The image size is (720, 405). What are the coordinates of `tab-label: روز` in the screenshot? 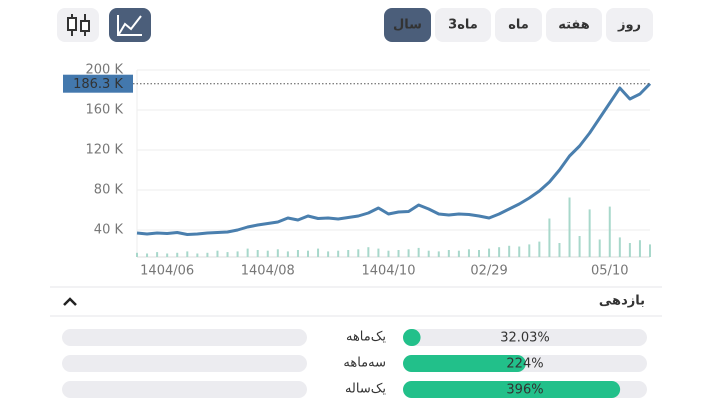 It's located at (629, 25).